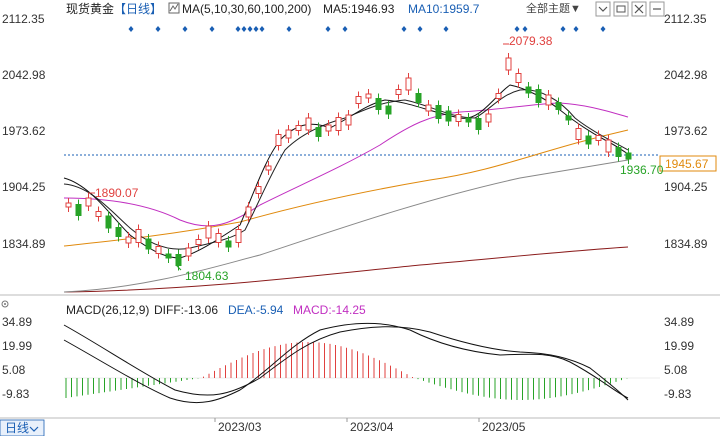 The height and width of the screenshot is (441, 720). Describe the element at coordinates (642, 170) in the screenshot. I see `annotation-last-low: 1936.70` at that location.